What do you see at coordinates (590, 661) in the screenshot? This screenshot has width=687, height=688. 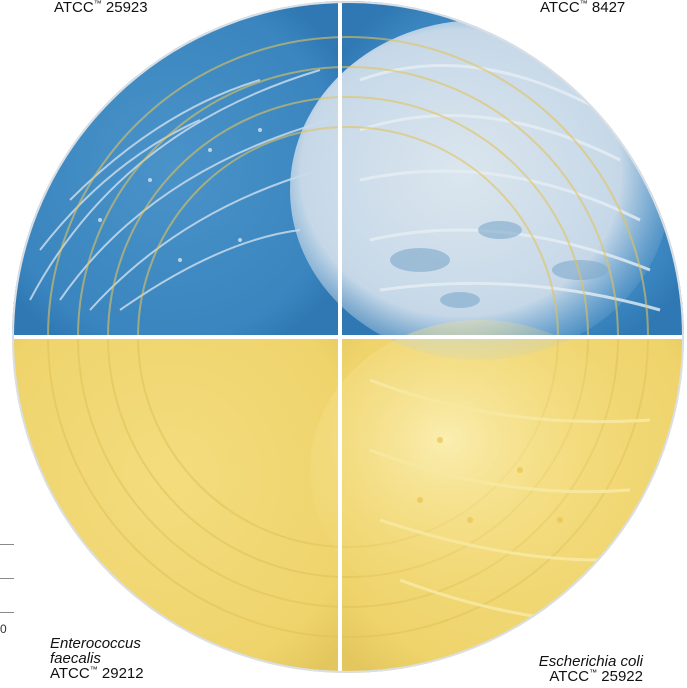 I see `species-name: Escherichia coli` at bounding box center [590, 661].